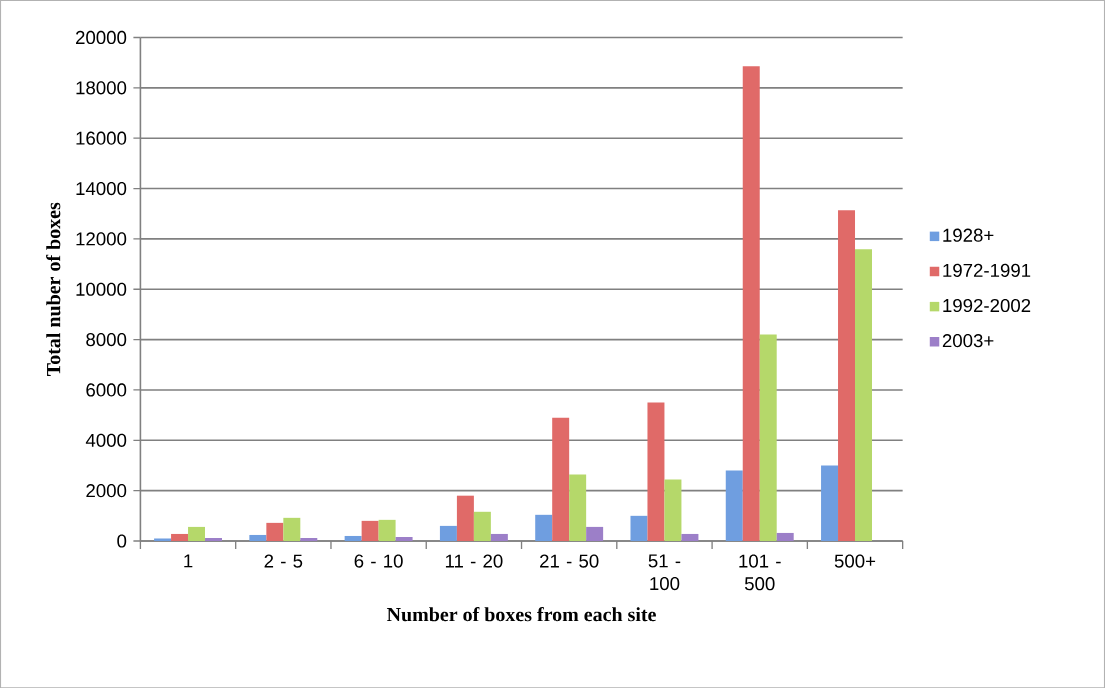  I want to click on legend-label: 1972-1991, so click(987, 270).